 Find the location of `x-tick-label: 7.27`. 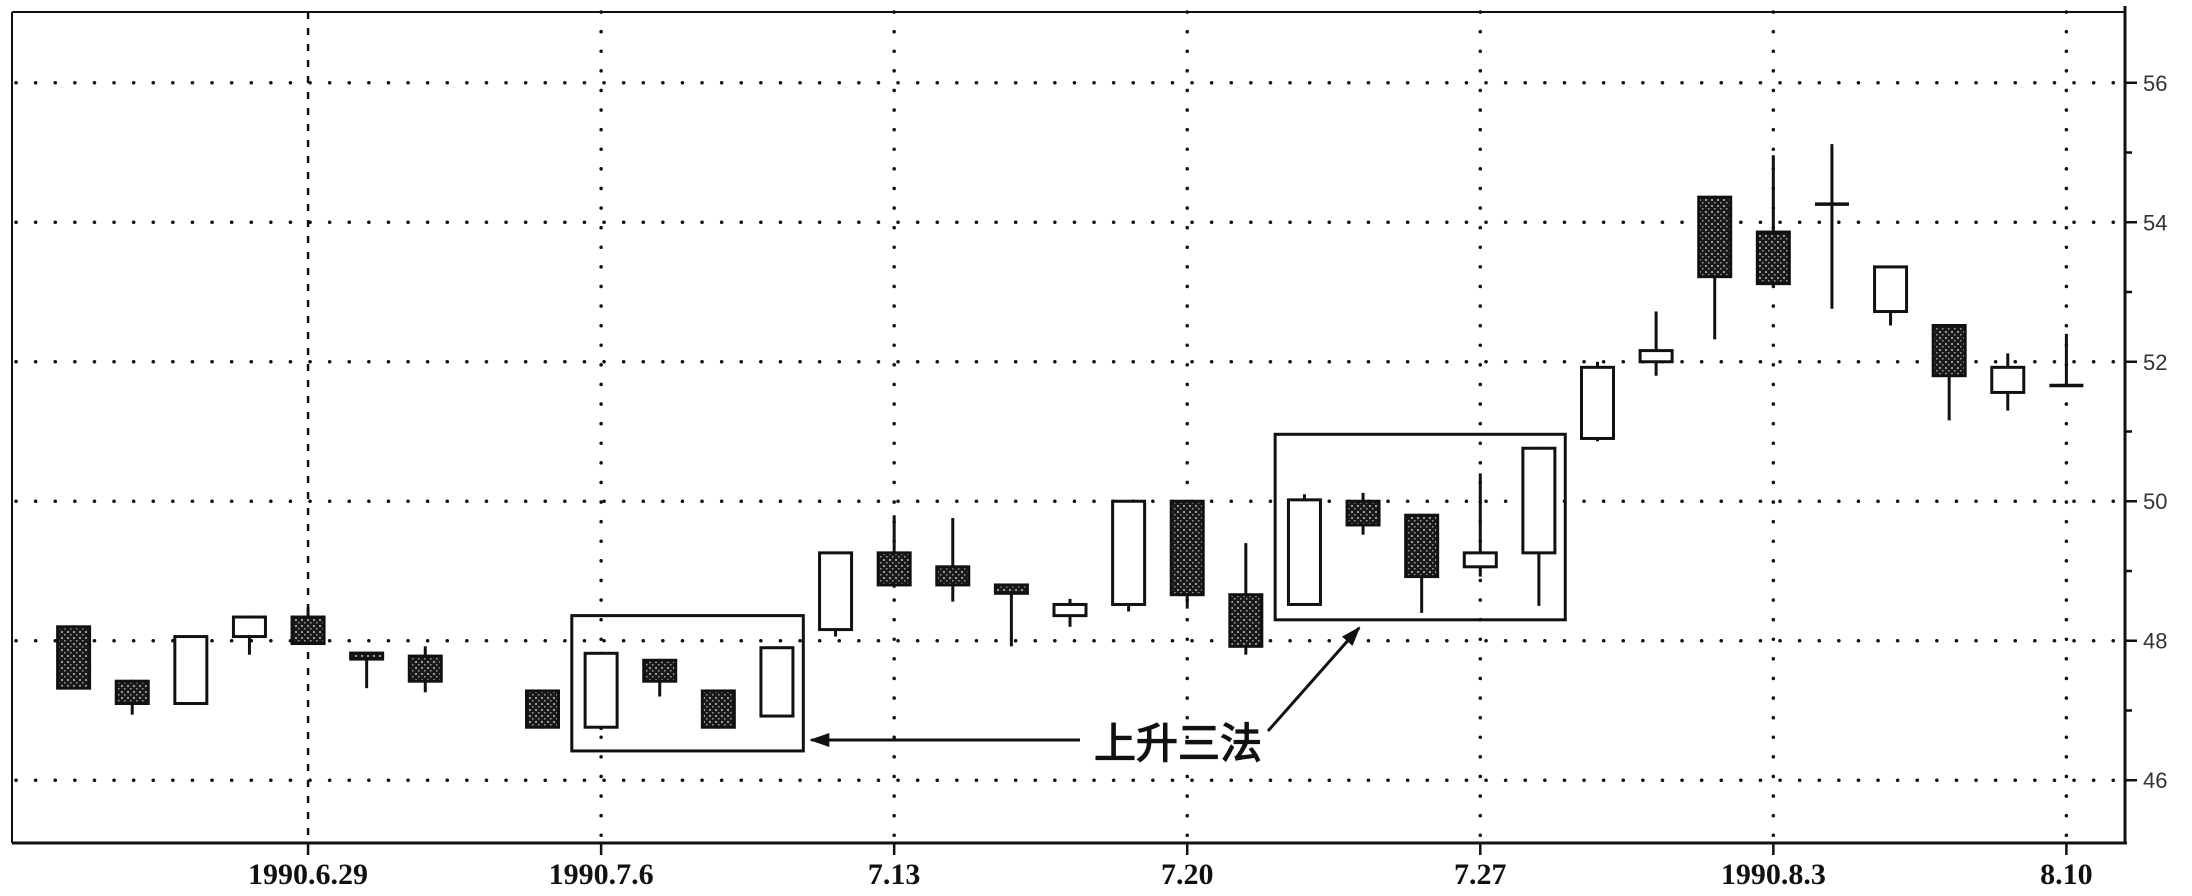

x-tick-label: 7.27 is located at coordinates (1480, 874).